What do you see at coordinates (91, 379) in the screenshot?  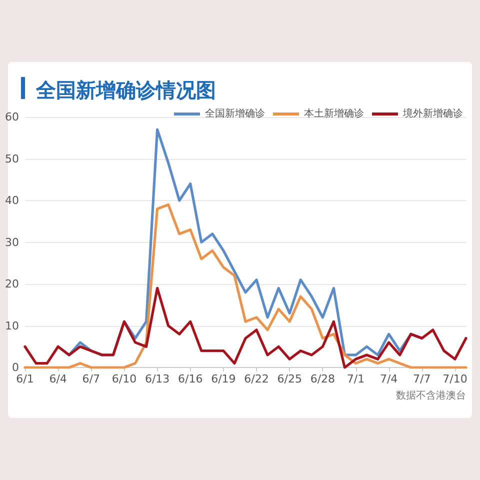 I see `x-tick-label: 6/7` at bounding box center [91, 379].